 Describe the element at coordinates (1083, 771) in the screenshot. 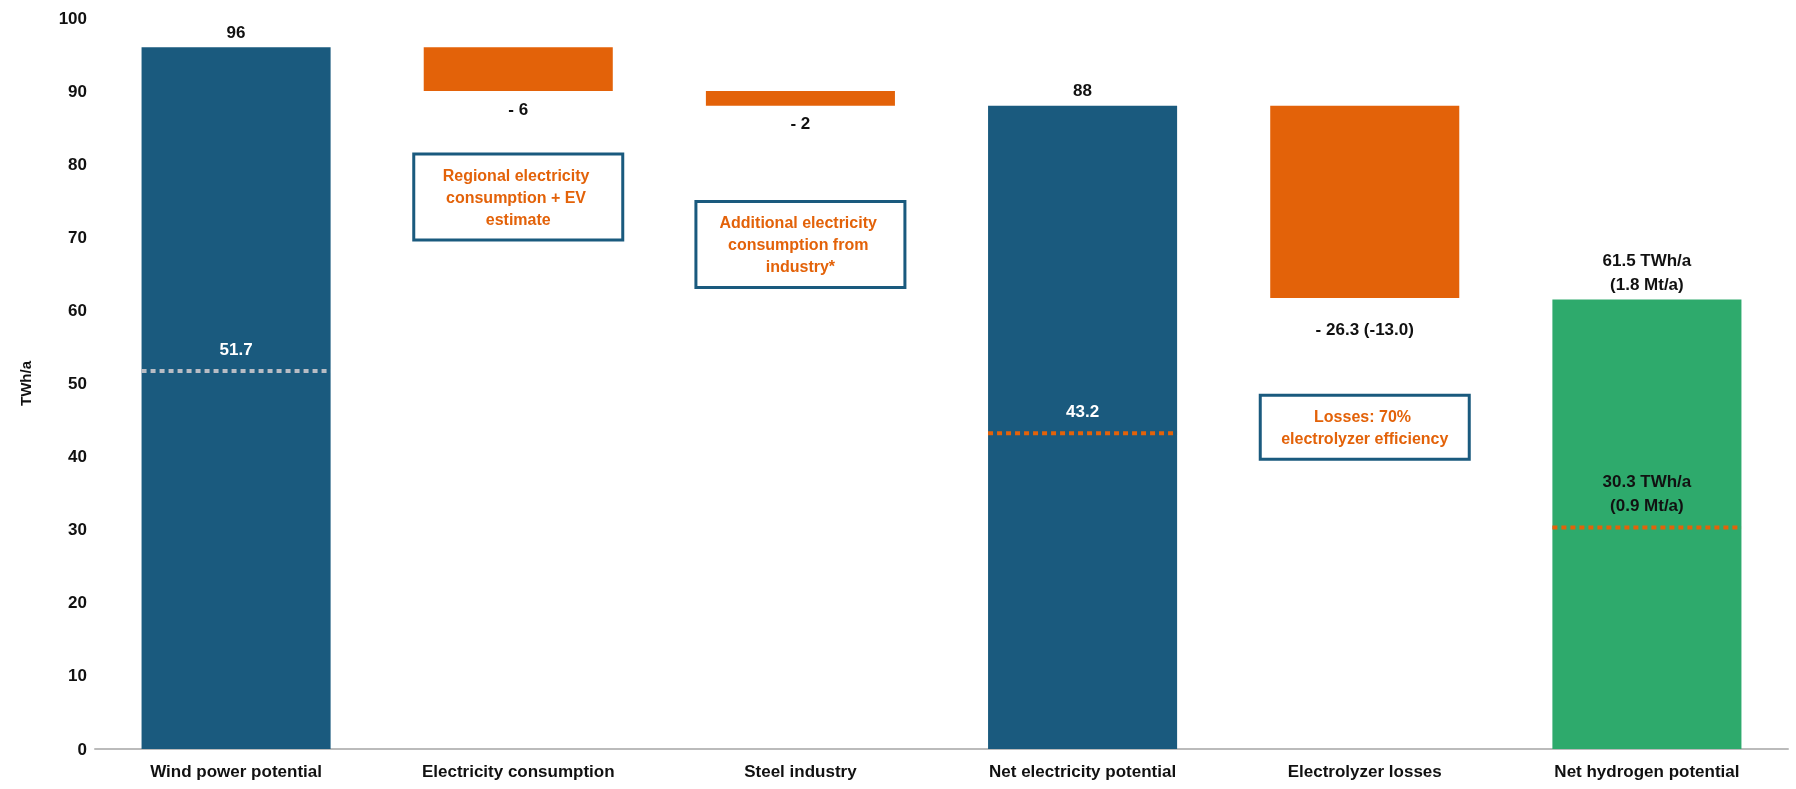

I see `x-tick-label: Net electricity potential` at that location.